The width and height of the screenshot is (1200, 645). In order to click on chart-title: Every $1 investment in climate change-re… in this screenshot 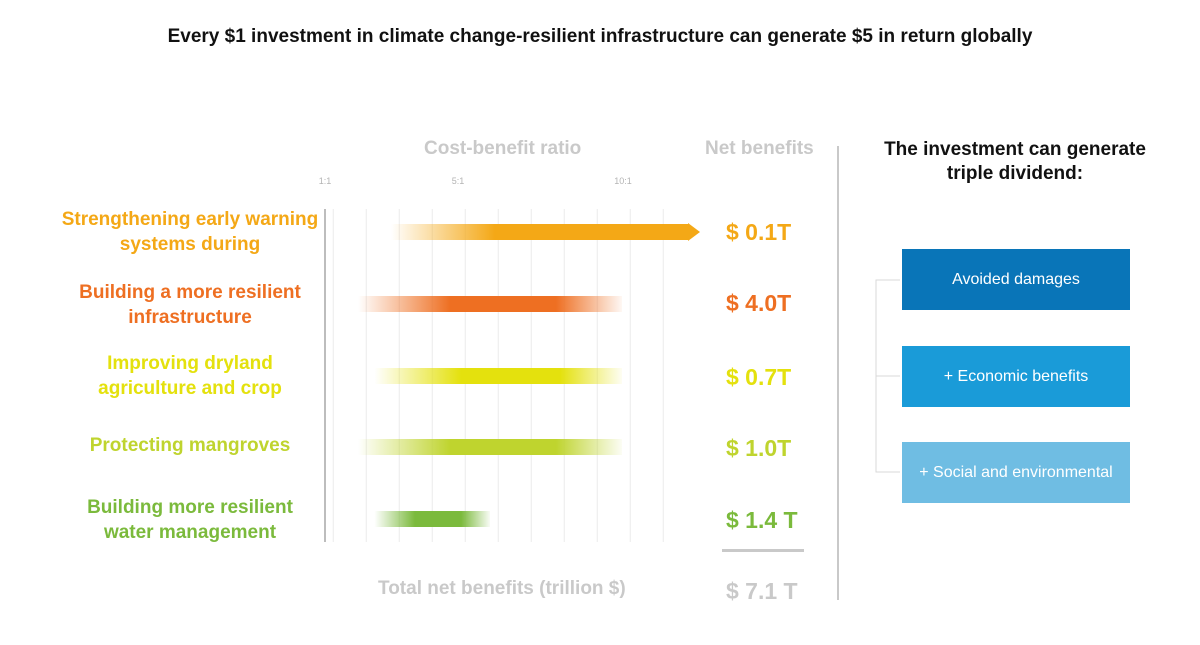, I will do `click(600, 36)`.